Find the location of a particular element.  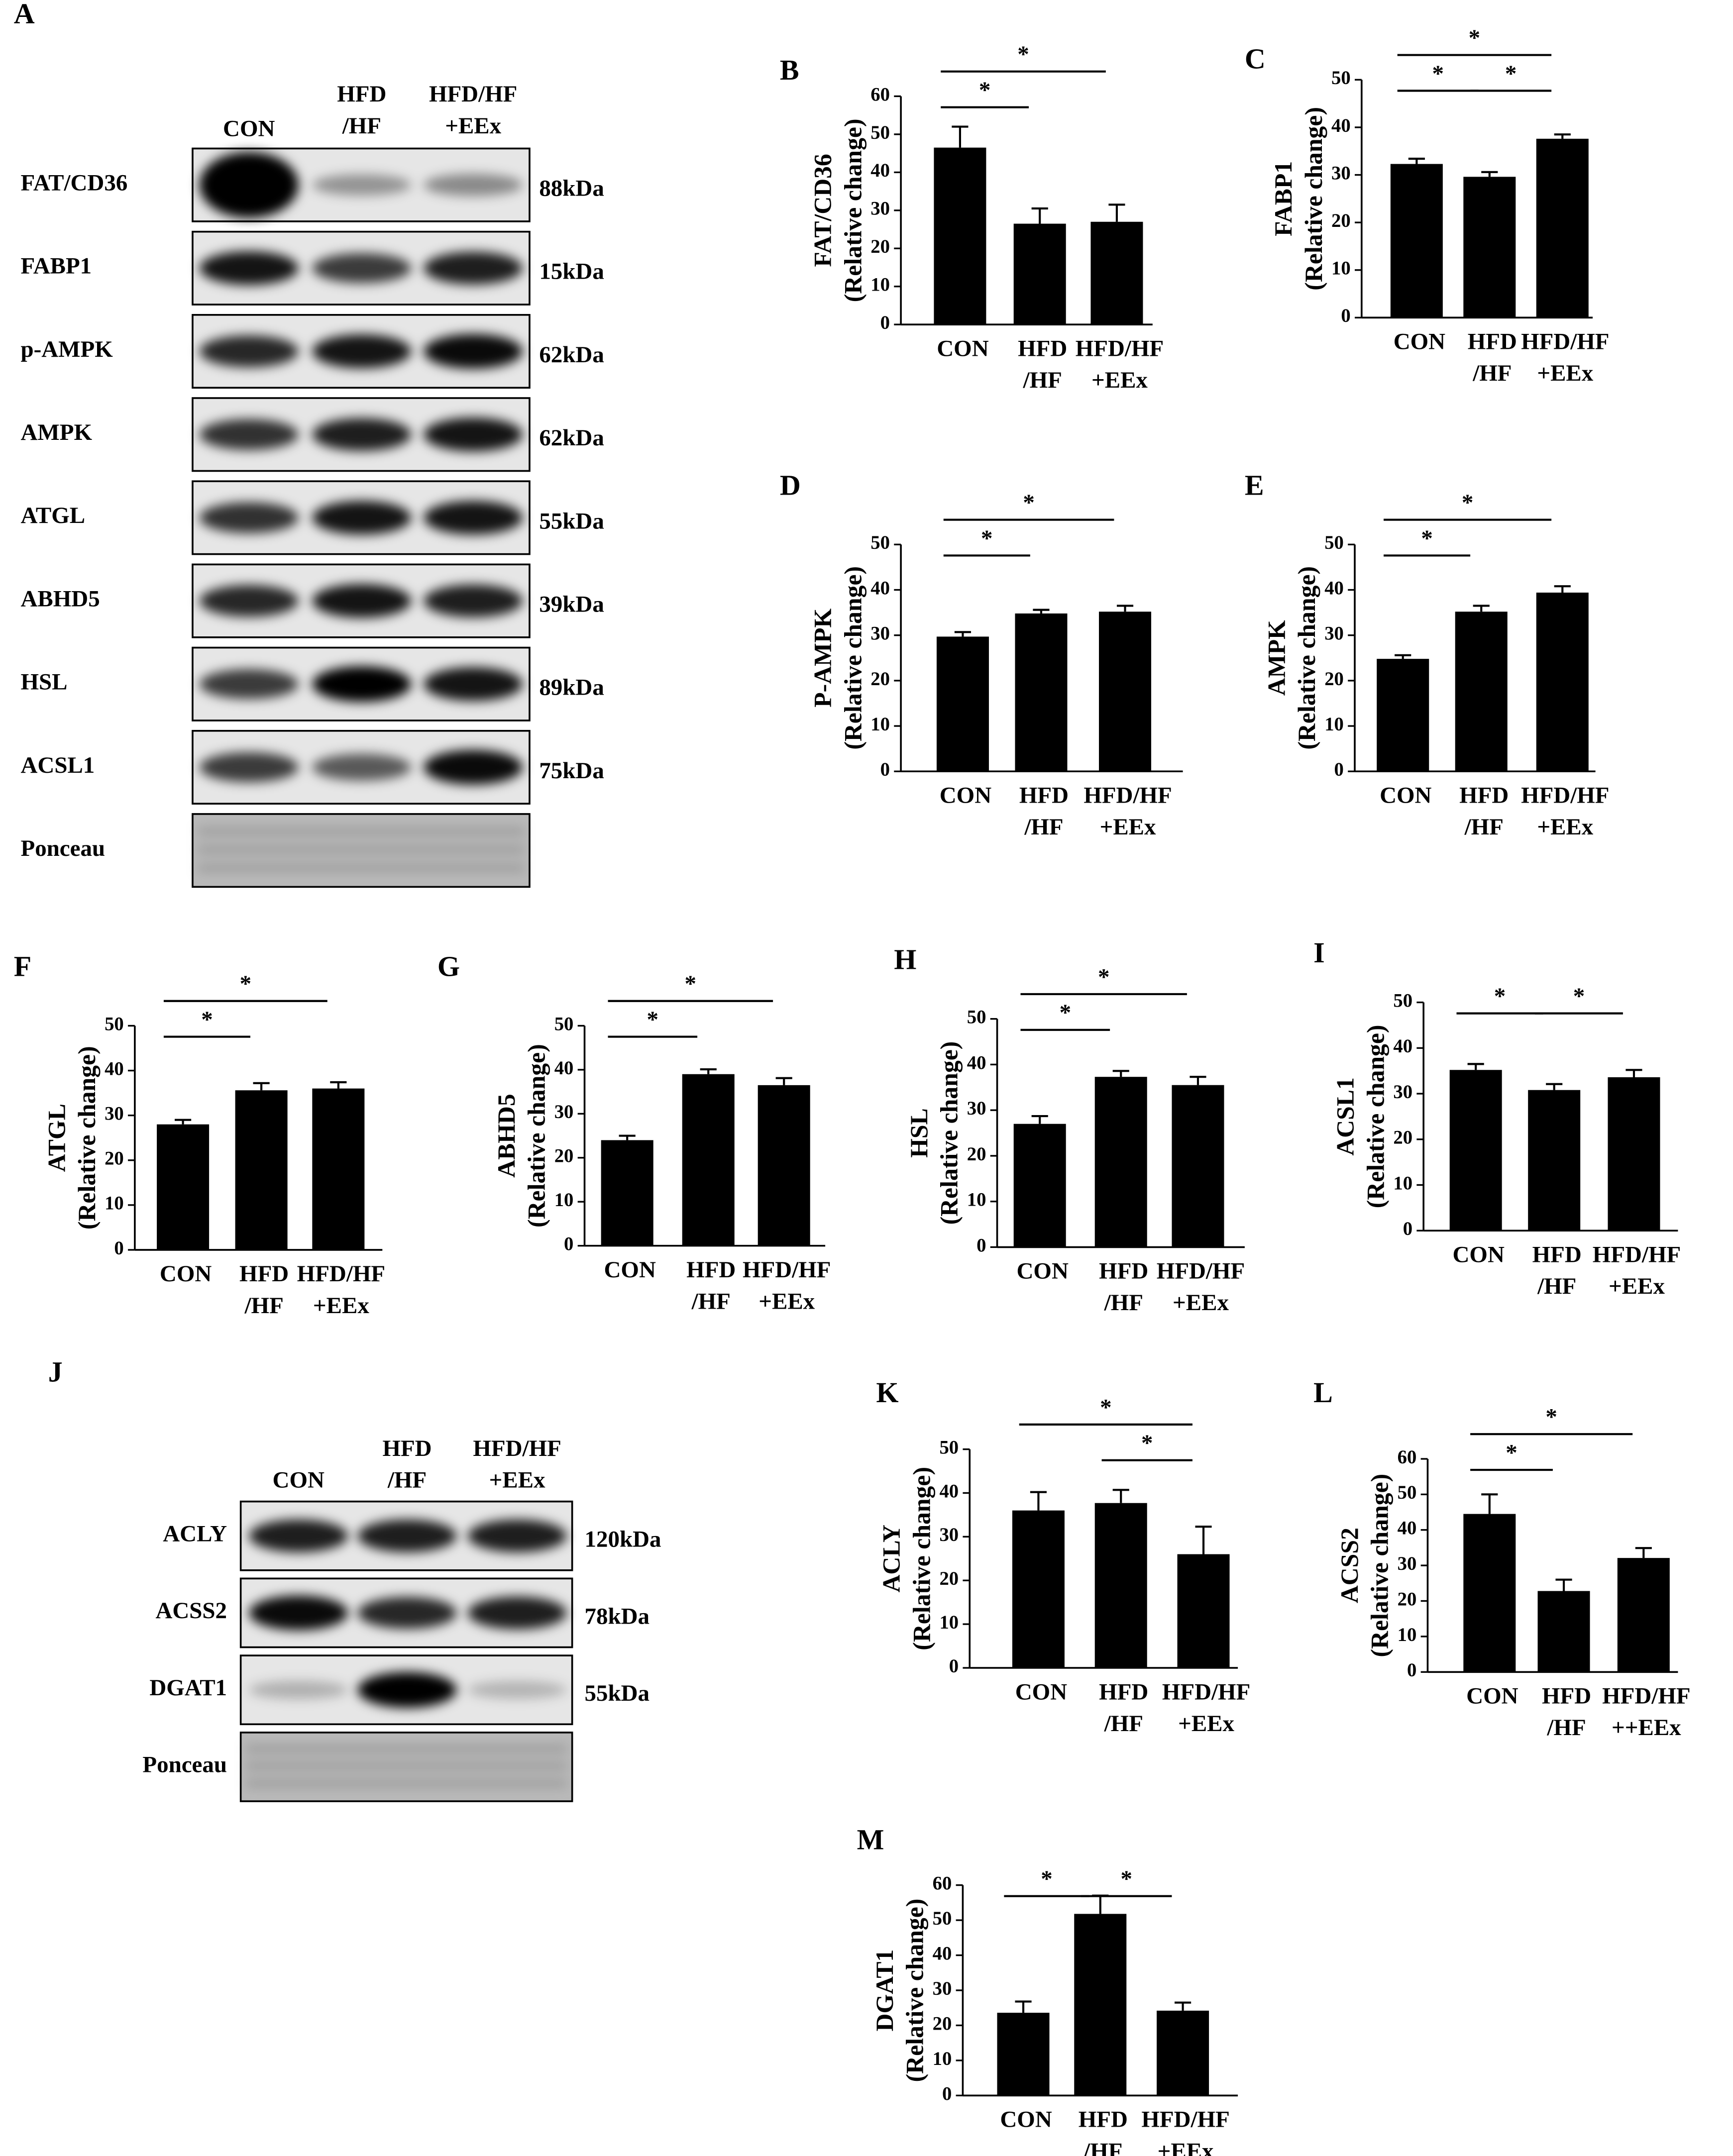

panel-letter: K is located at coordinates (887, 1393).